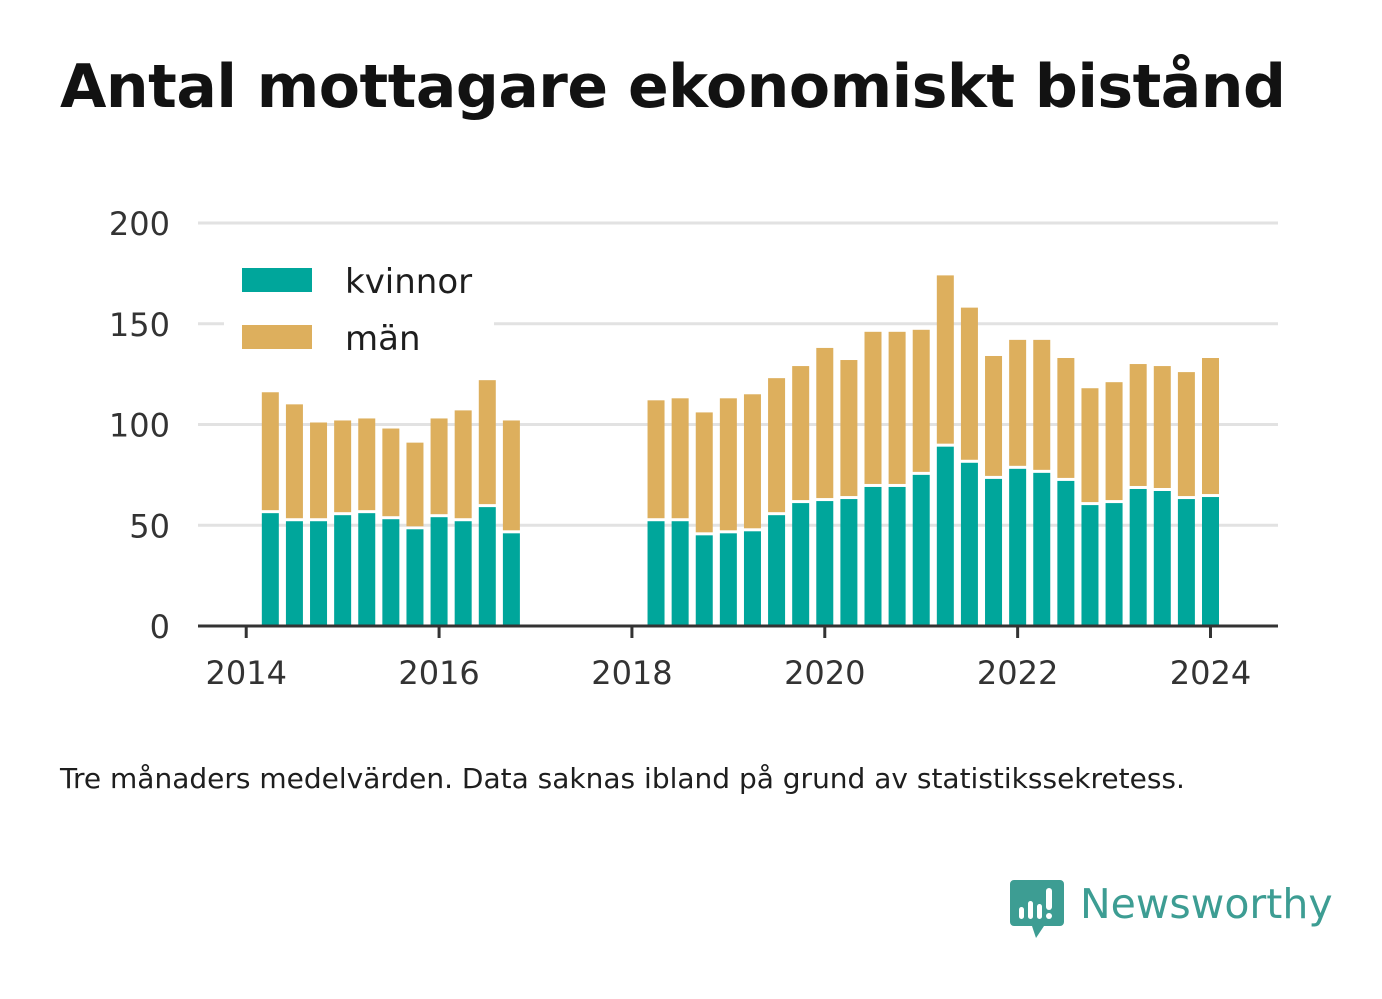 This screenshot has height=999, width=1382. What do you see at coordinates (824, 673) in the screenshot?
I see `x-tick-label: 2020` at bounding box center [824, 673].